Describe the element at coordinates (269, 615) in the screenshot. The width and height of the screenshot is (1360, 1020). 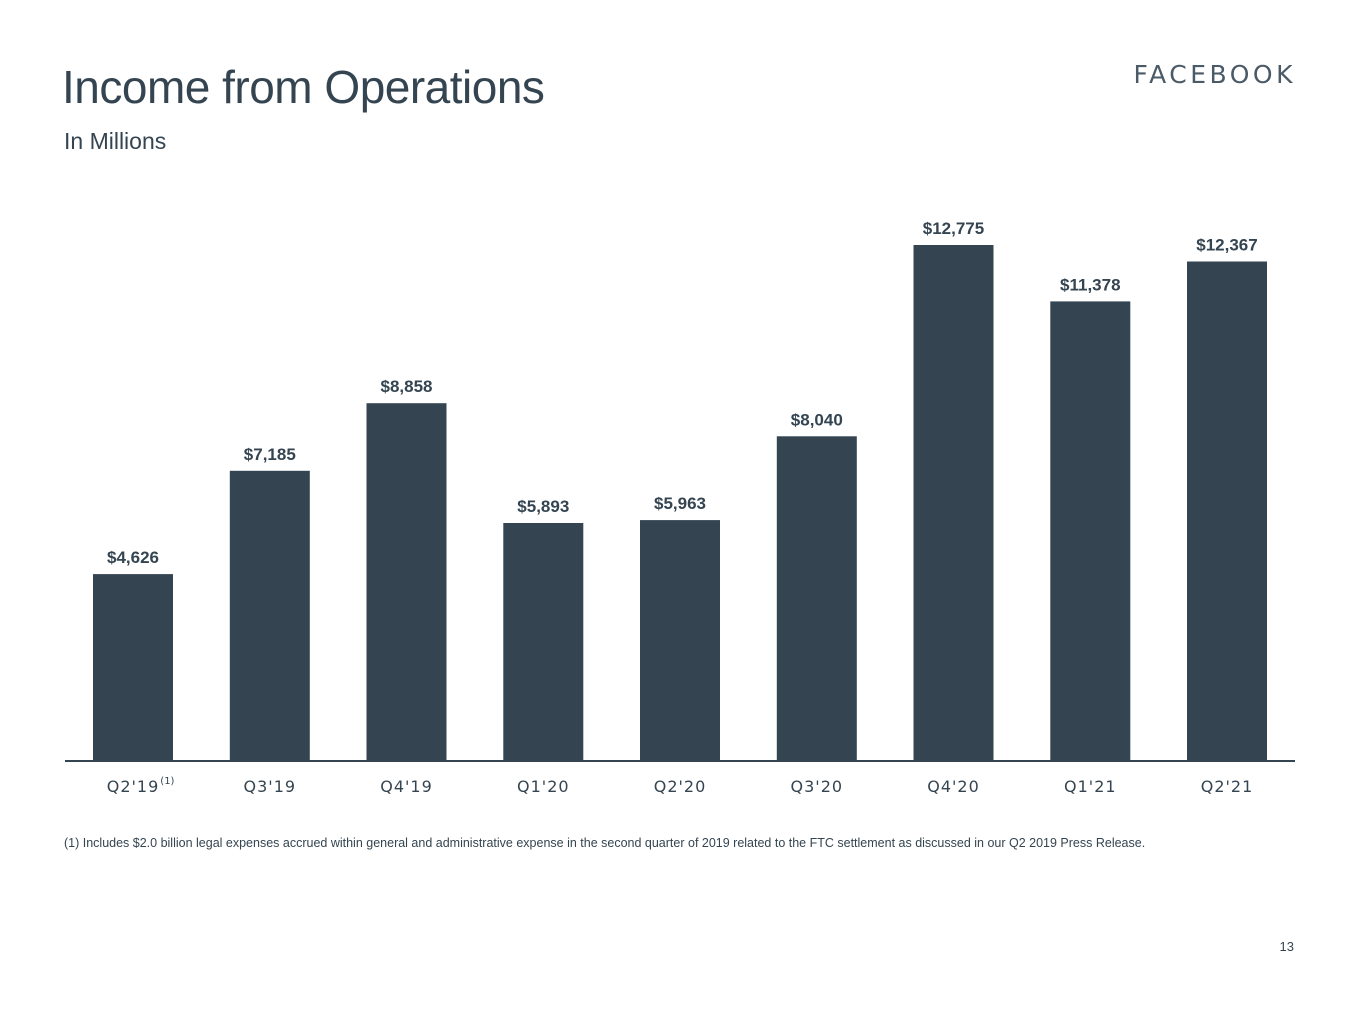
I see `bar-Q3'19` at that location.